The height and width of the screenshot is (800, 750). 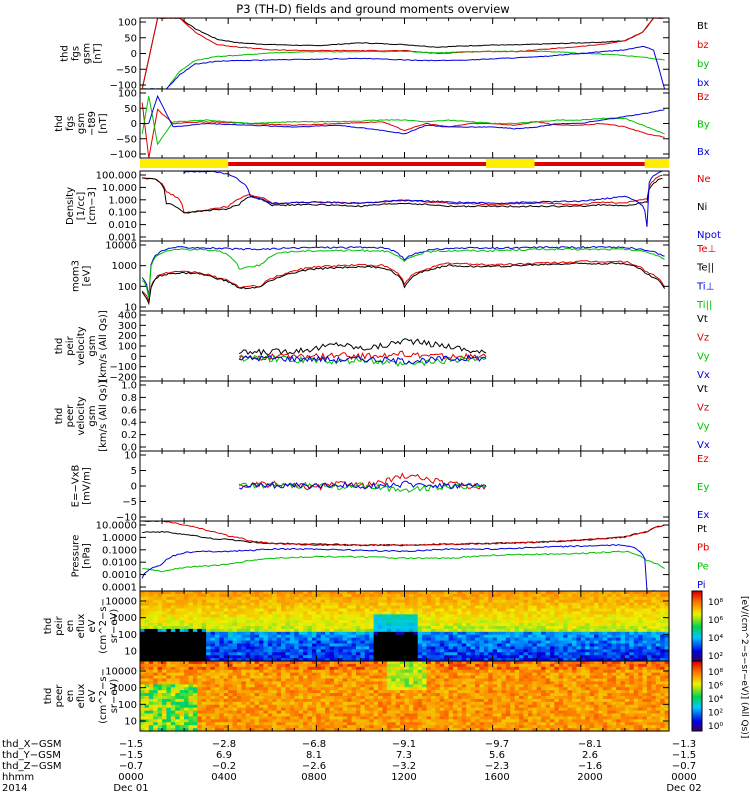 What do you see at coordinates (697, 632) in the screenshot?
I see `colorbar-swatch` at bounding box center [697, 632].